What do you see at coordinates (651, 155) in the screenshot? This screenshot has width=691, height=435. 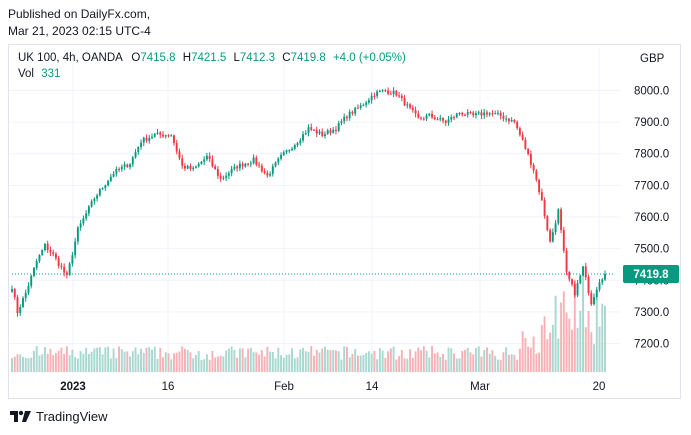 I see `price-tick-label: 7800.0` at bounding box center [651, 155].